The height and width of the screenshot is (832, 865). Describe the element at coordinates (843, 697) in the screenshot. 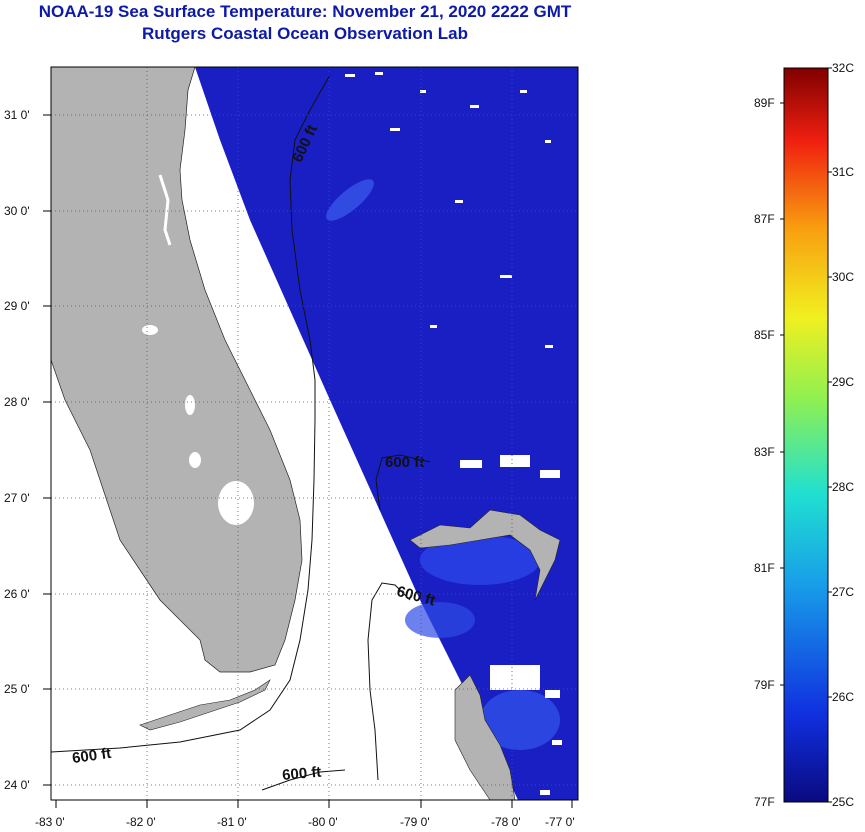

I see `colorbar-celsius-label: 26C` at that location.